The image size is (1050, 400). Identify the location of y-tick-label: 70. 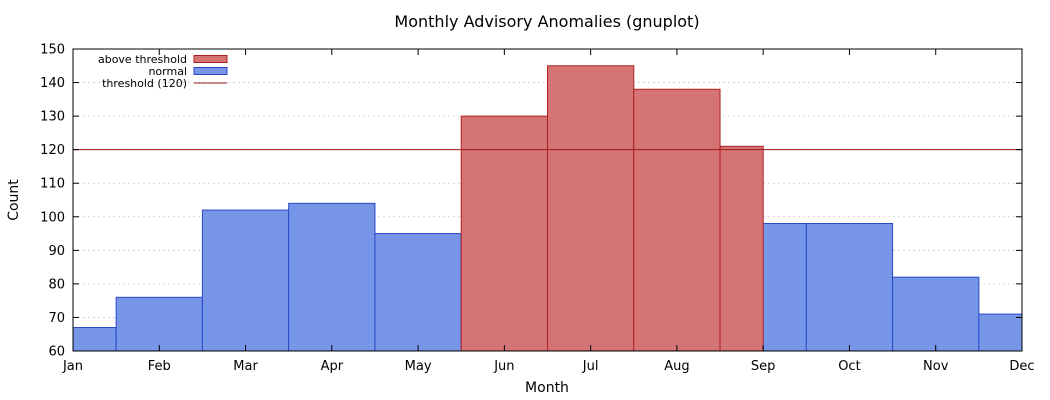
(56, 318).